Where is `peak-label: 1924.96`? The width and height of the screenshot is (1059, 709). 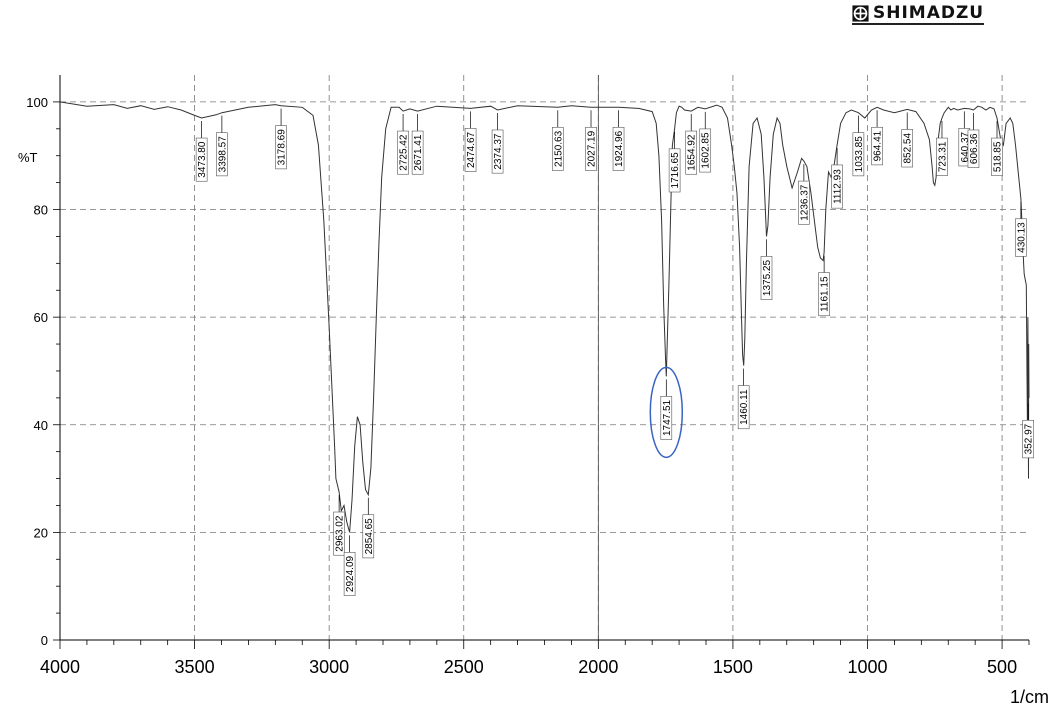 peak-label: 1924.96 is located at coordinates (619, 148).